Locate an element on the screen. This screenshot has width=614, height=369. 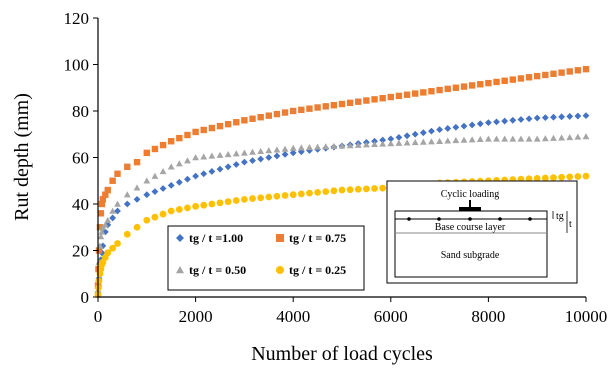
x-tick-label: 10000 is located at coordinates (586, 316).